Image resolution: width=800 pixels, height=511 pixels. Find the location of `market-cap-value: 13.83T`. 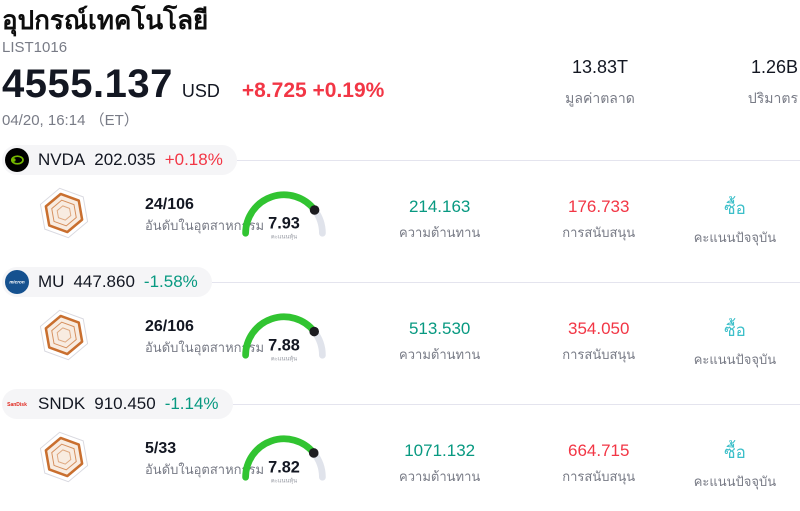

market-cap-value: 13.83T is located at coordinates (600, 67).